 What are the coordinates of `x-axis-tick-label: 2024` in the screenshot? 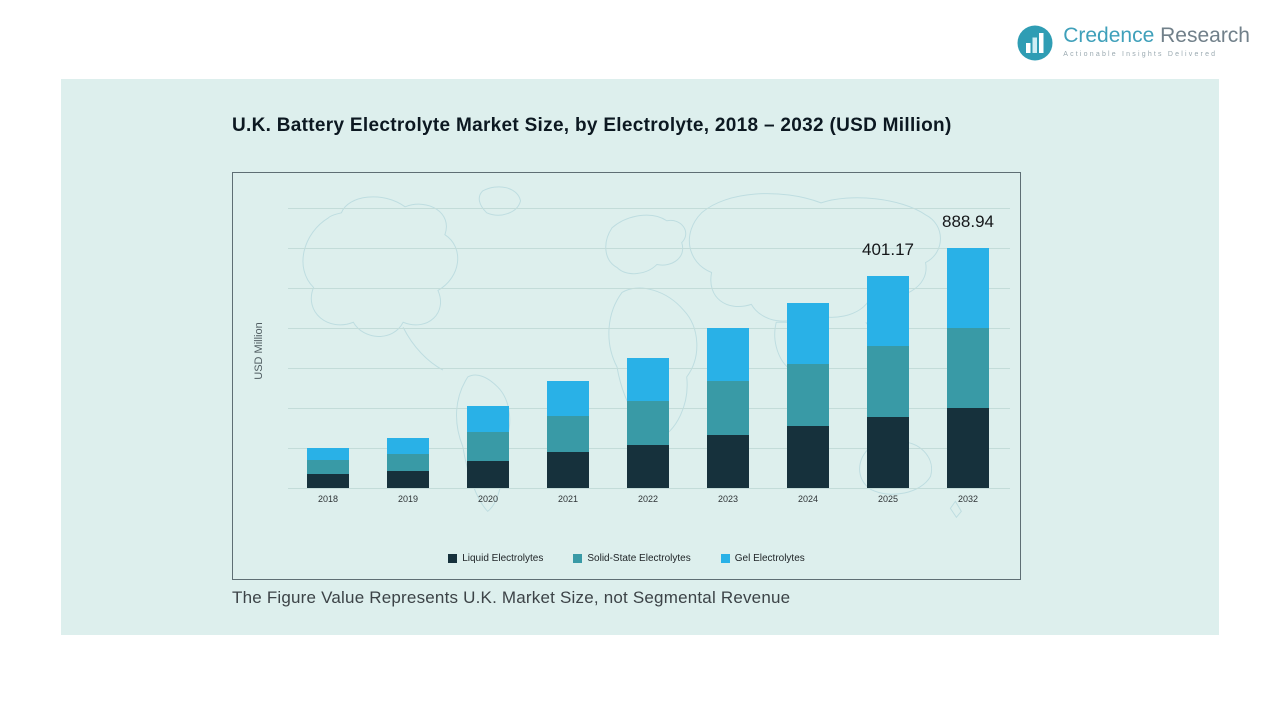 It's located at (808, 499).